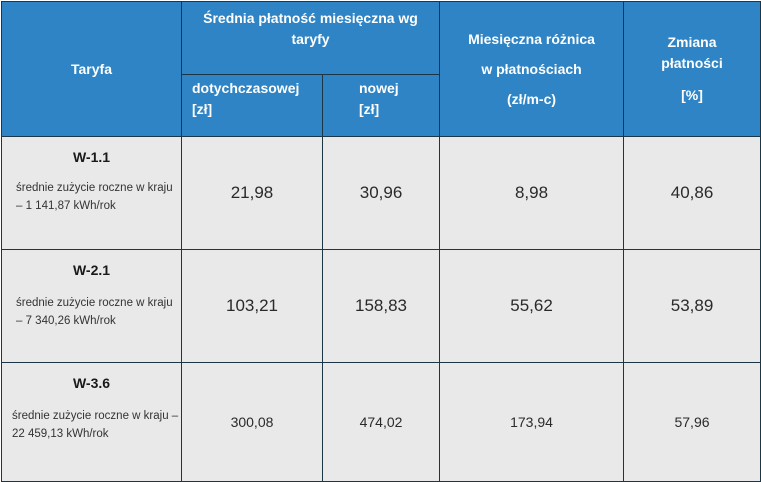  What do you see at coordinates (532, 422) in the screenshot?
I see `difference-cell: 173,94` at bounding box center [532, 422].